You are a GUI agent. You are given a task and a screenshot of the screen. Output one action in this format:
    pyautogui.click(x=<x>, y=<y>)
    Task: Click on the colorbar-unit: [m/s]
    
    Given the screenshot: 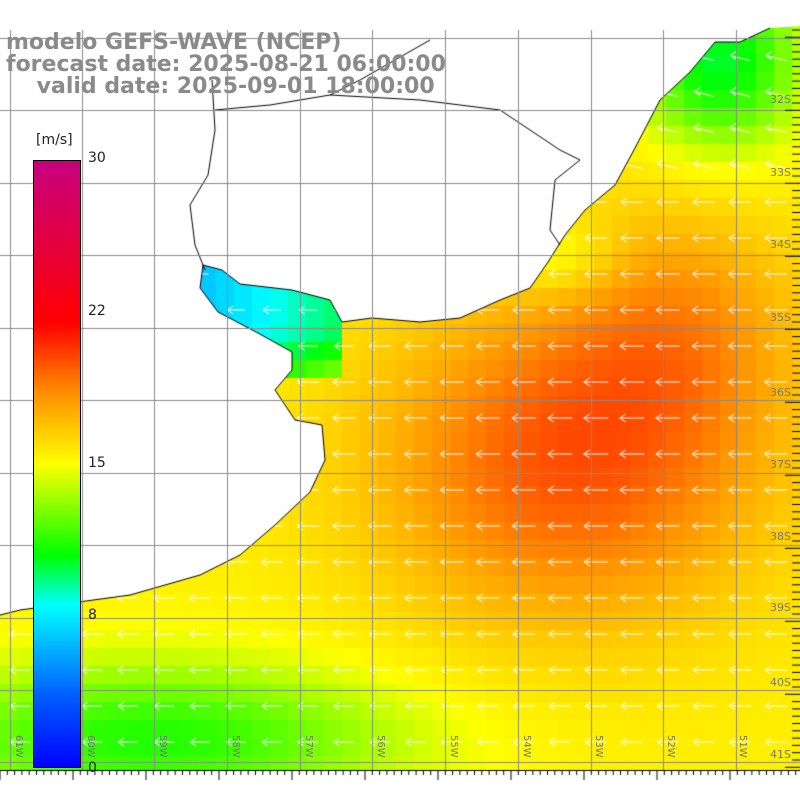 What is the action you would take?
    pyautogui.click(x=54, y=140)
    